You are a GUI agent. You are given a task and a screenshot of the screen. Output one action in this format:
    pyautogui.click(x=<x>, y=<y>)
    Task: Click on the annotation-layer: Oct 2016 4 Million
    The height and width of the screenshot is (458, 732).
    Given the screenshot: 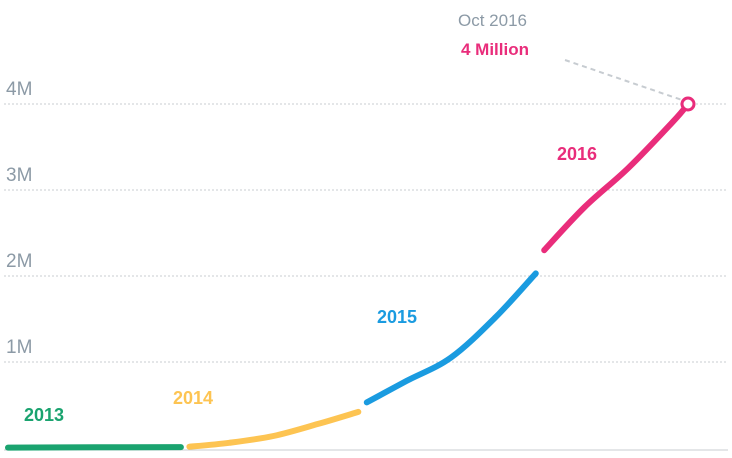 What is the action you would take?
    pyautogui.click(x=577, y=61)
    